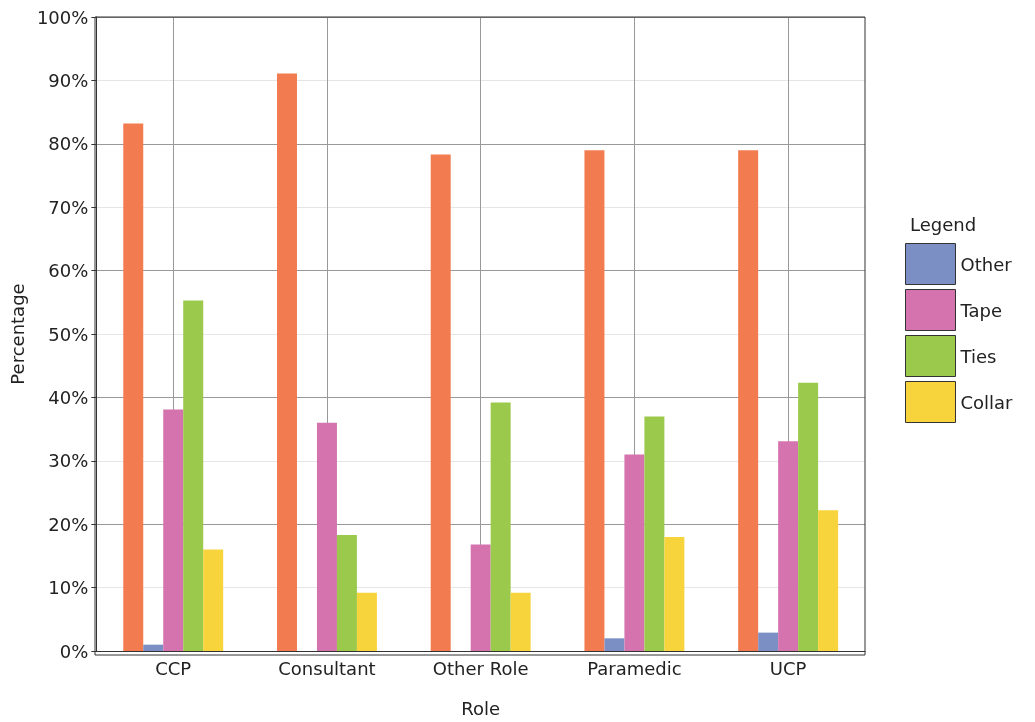 The height and width of the screenshot is (722, 1035). I want to click on y-tick-label: 20%, so click(68, 524).